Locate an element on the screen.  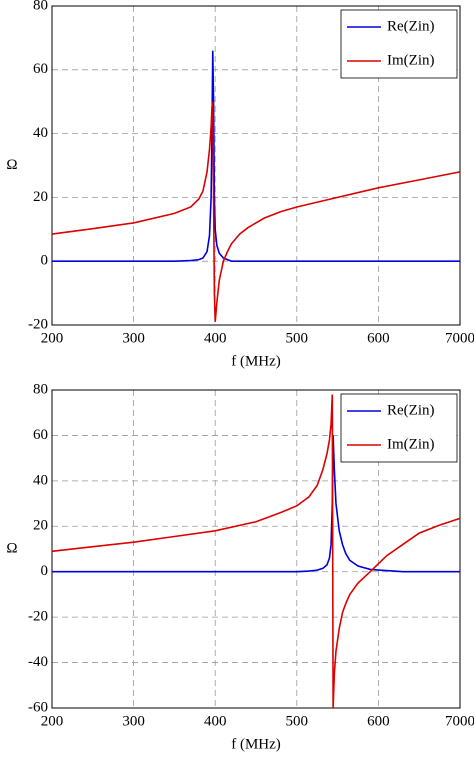
y-tick-label: -40 is located at coordinates (38, 662).